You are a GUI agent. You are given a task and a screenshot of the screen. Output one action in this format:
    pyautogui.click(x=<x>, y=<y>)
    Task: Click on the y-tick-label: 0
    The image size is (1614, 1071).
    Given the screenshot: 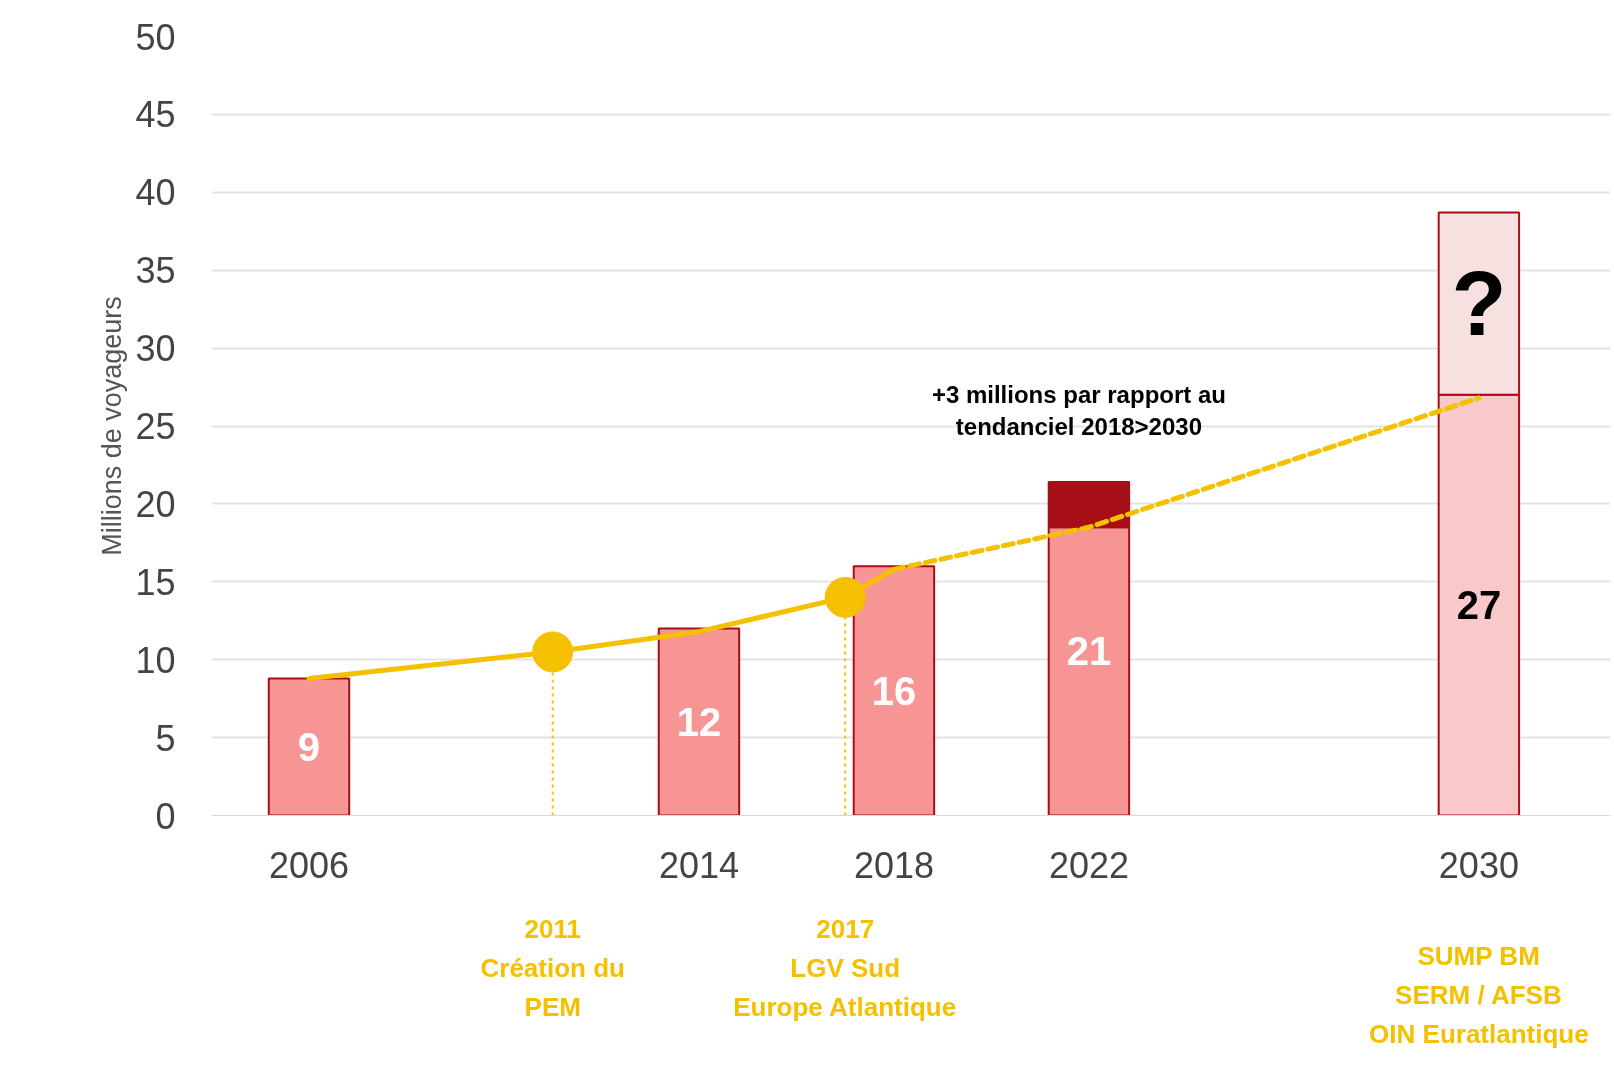 What is the action you would take?
    pyautogui.click(x=165, y=816)
    